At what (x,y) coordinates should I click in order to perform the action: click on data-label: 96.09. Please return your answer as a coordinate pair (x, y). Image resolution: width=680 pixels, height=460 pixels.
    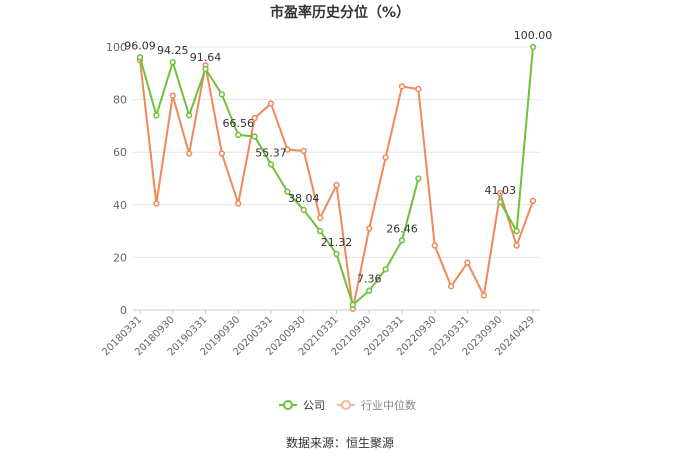
    Looking at the image, I should click on (140, 45).